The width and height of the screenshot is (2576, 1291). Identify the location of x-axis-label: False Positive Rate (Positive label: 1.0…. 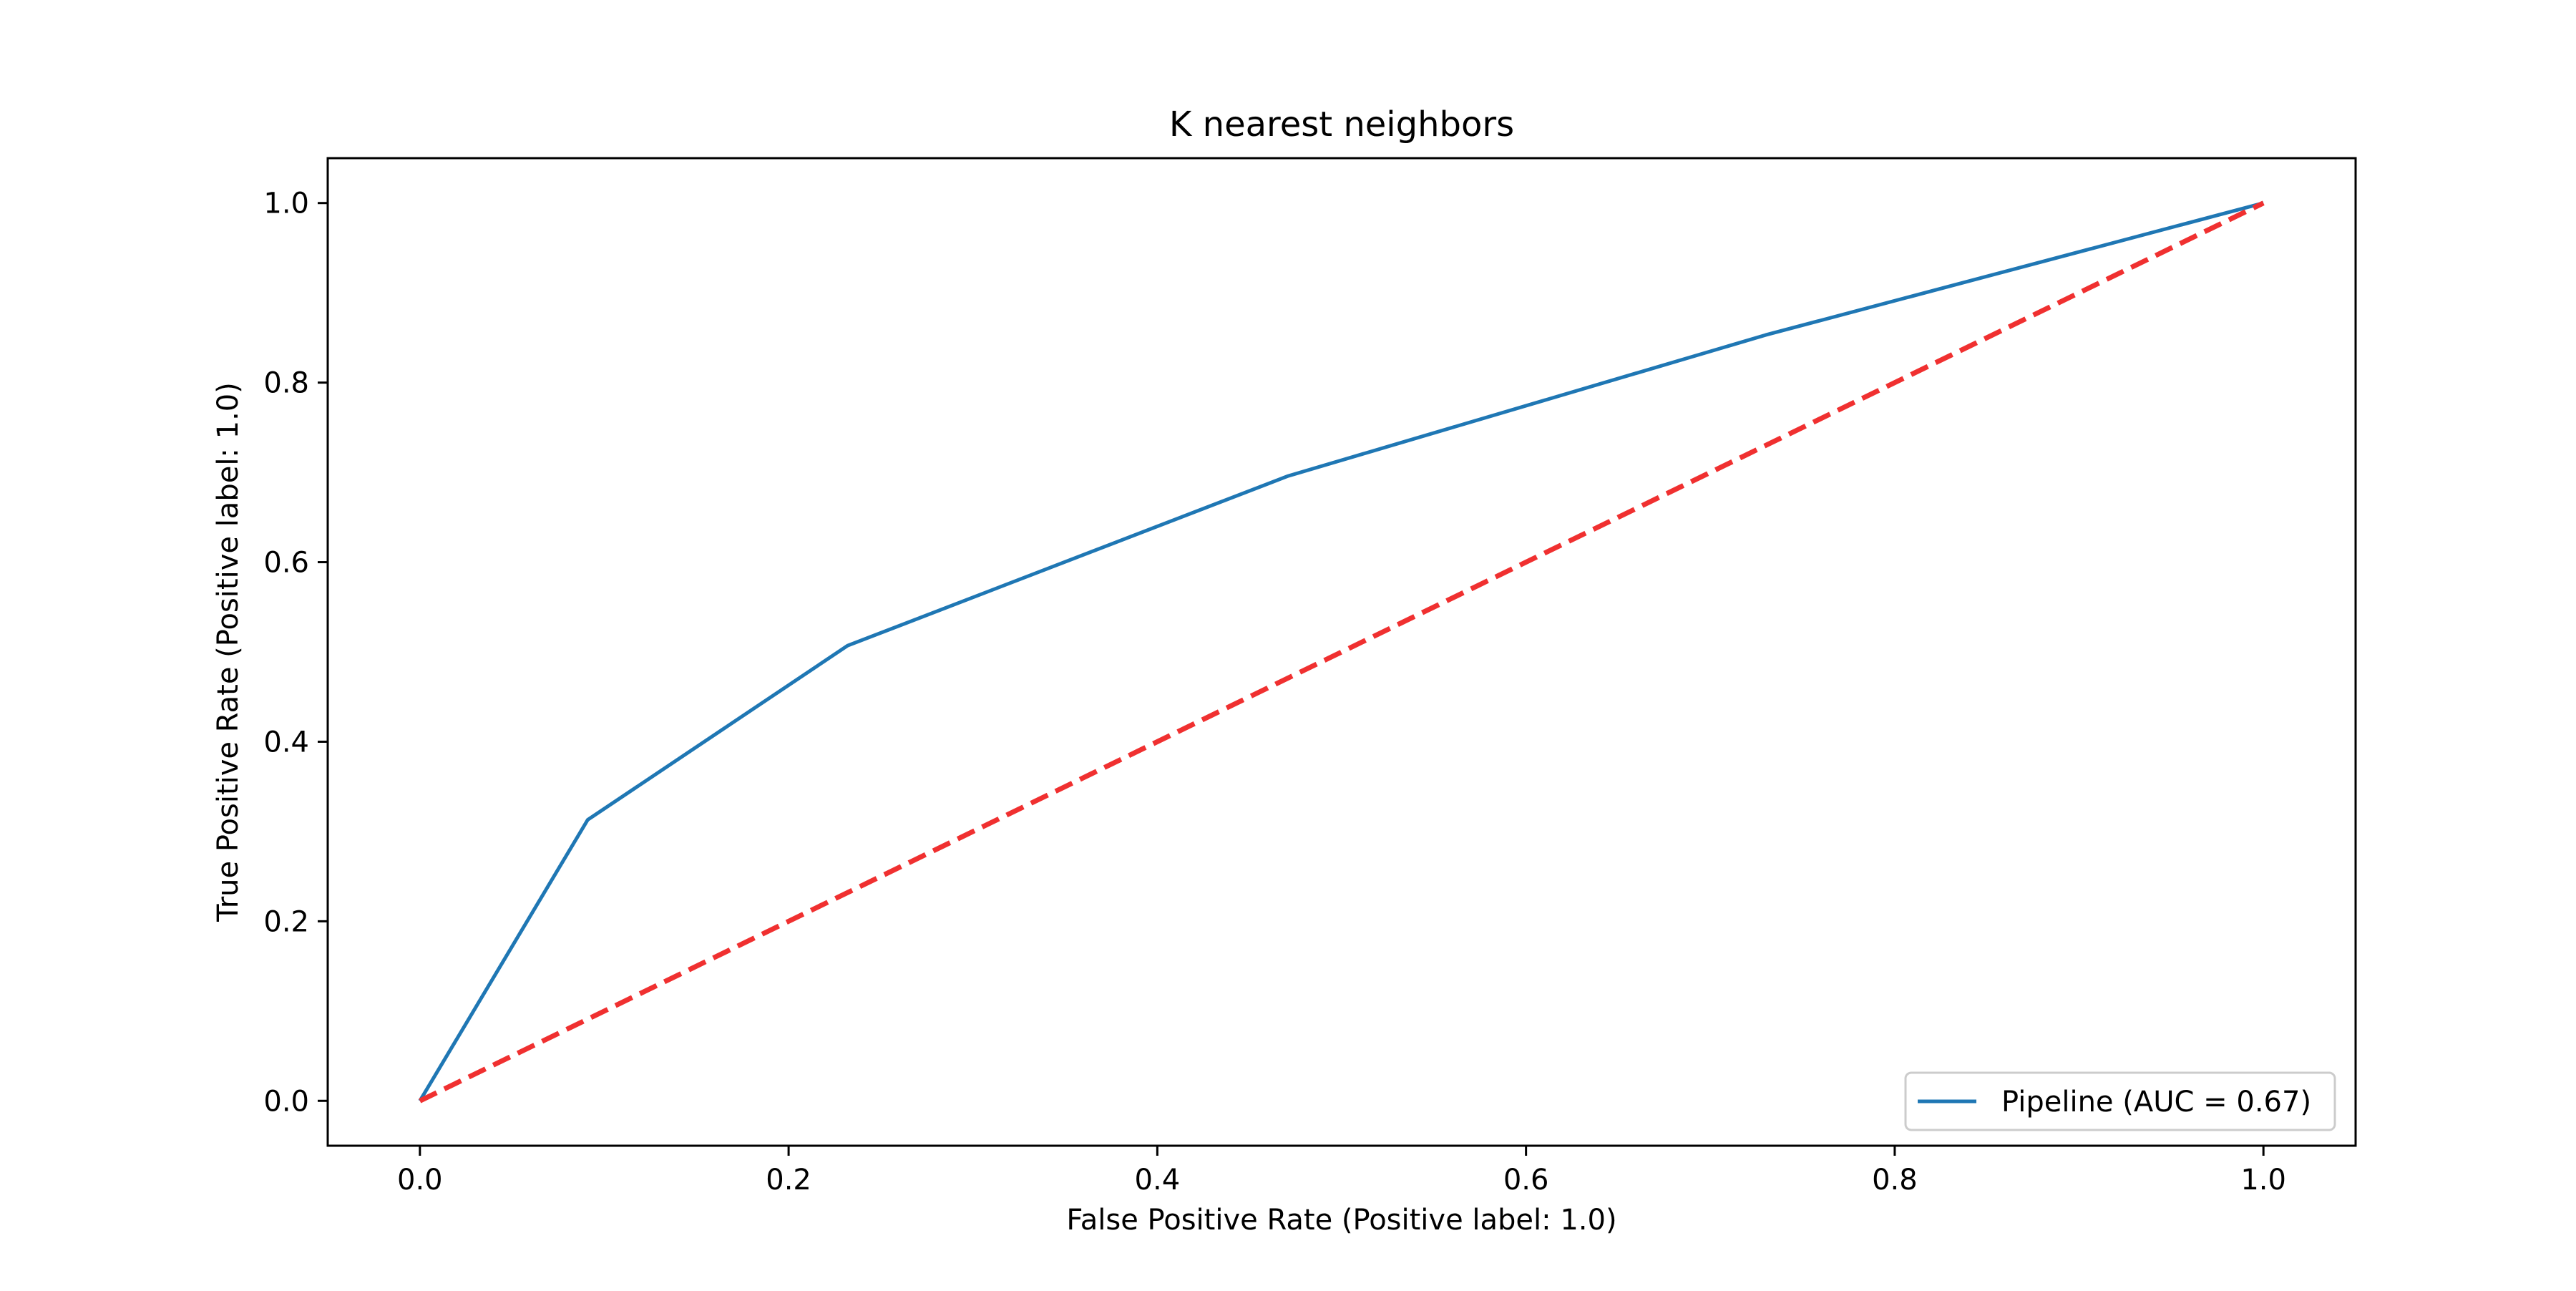
(1341, 1220).